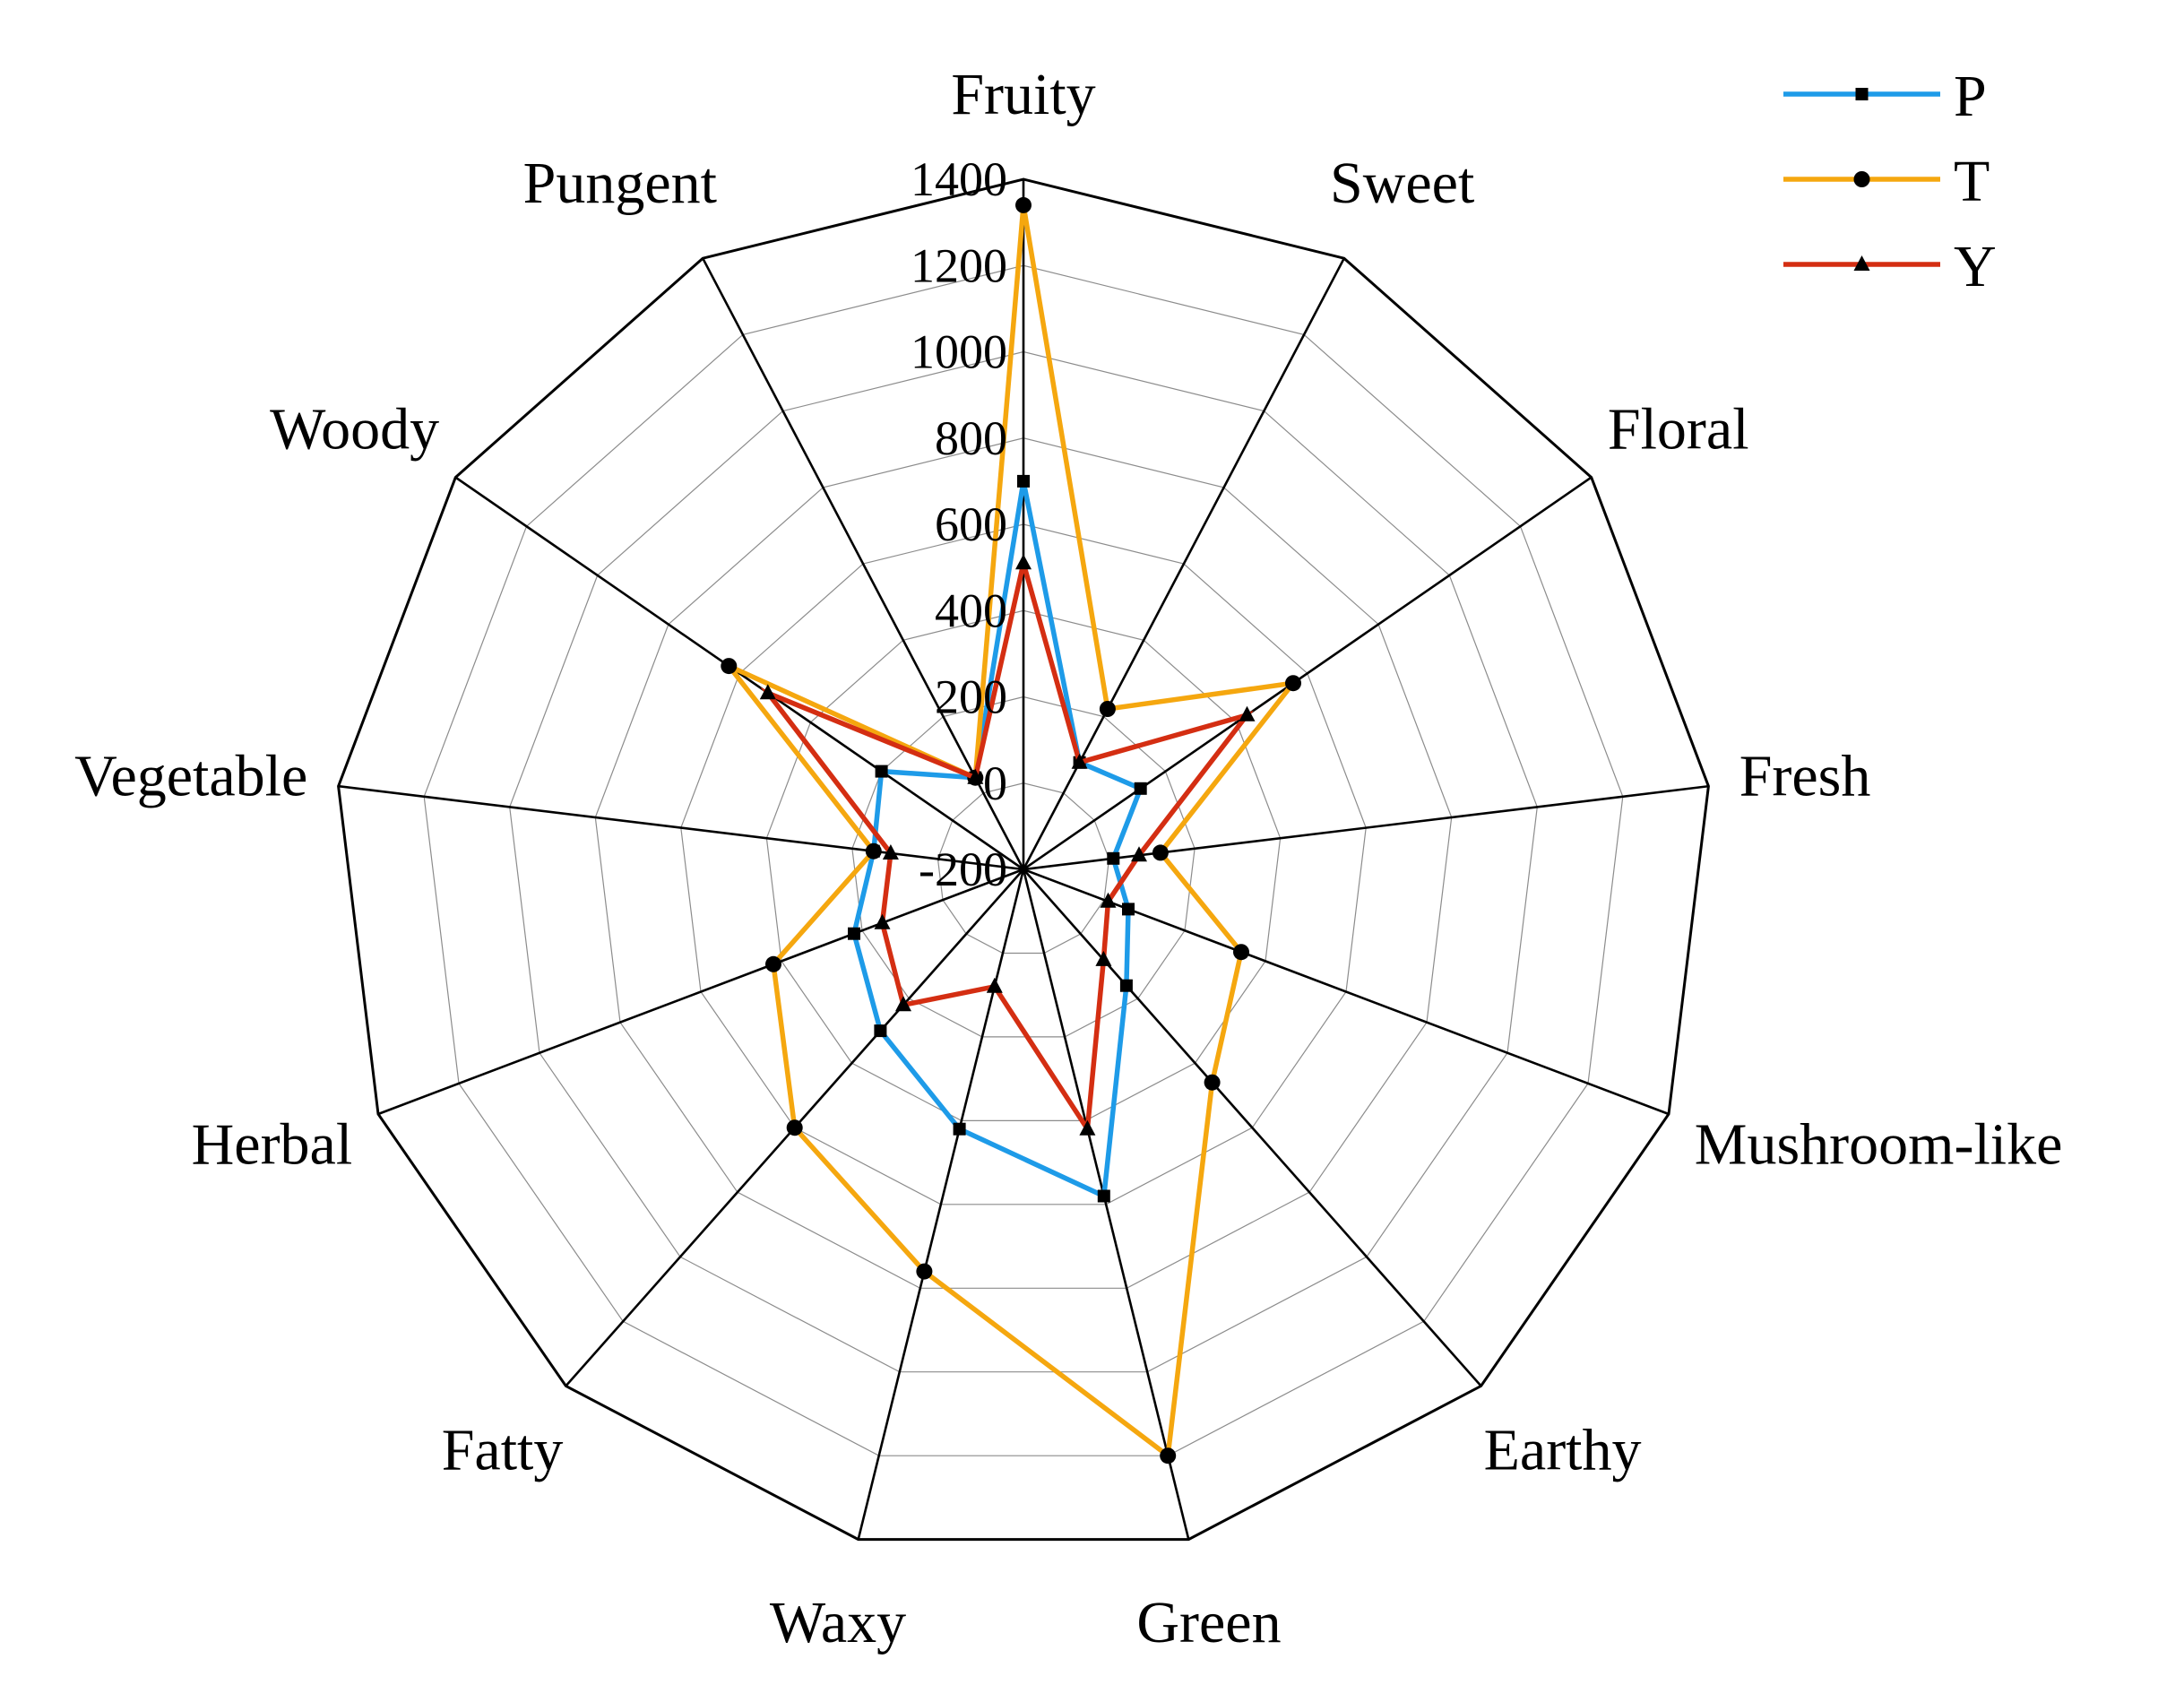 The width and height of the screenshot is (2184, 1702). Describe the element at coordinates (190, 776) in the screenshot. I see `category-label-vegetable: Vegetable` at that location.